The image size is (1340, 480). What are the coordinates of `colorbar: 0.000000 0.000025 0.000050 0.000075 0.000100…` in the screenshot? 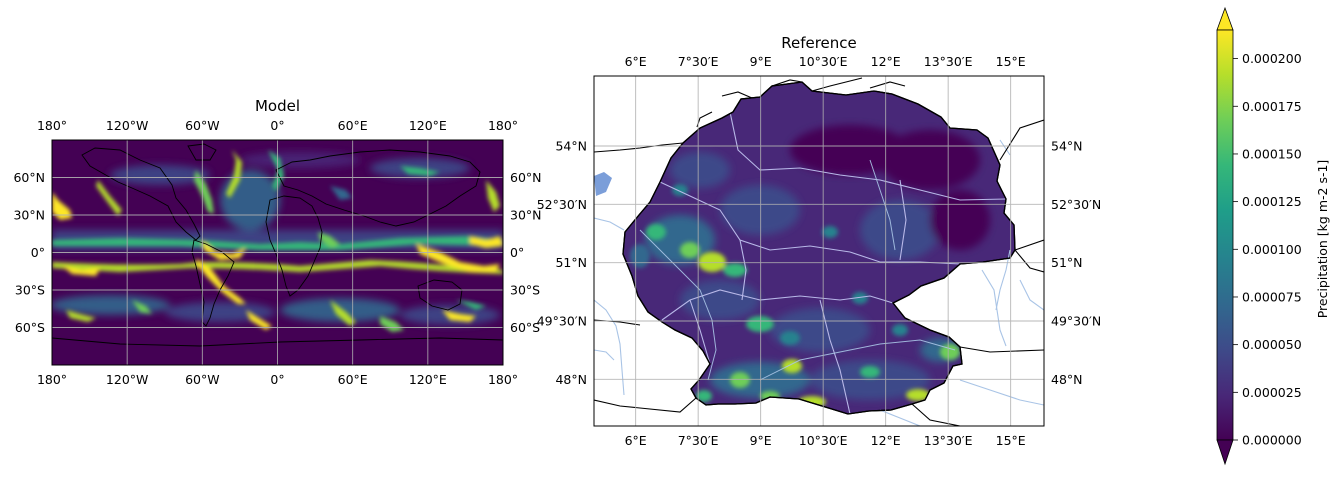 It's located at (1273, 236).